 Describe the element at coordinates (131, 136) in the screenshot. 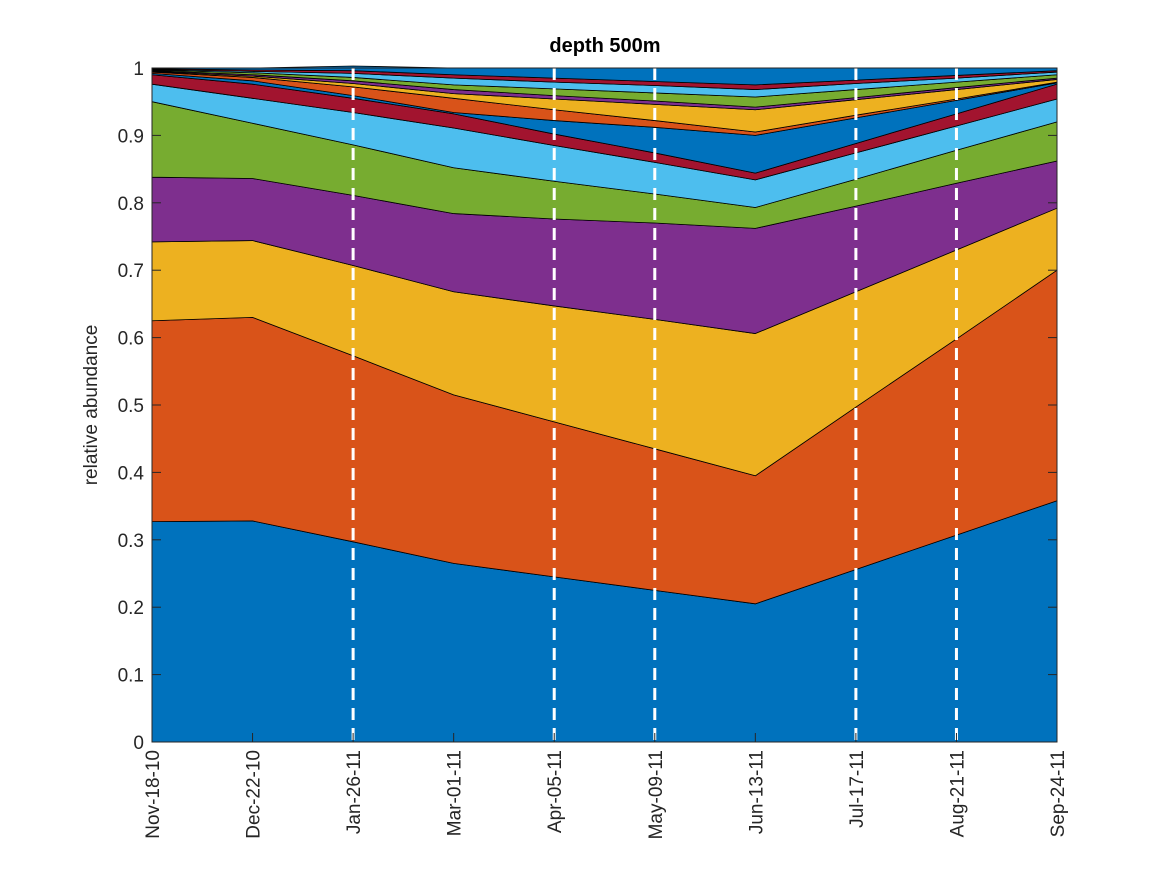

I see `y-tick-label: 0.9` at that location.